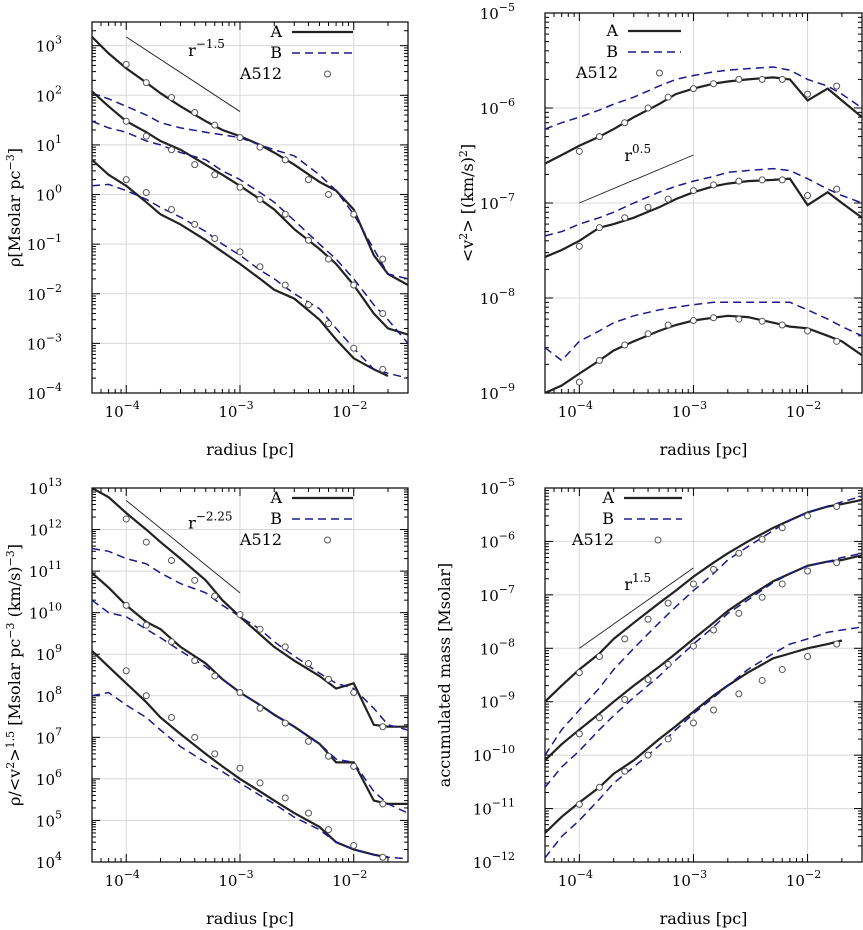 Image resolution: width=863 pixels, height=930 pixels. Describe the element at coordinates (49, 653) in the screenshot. I see `y-tick-label: 10⁹` at that location.